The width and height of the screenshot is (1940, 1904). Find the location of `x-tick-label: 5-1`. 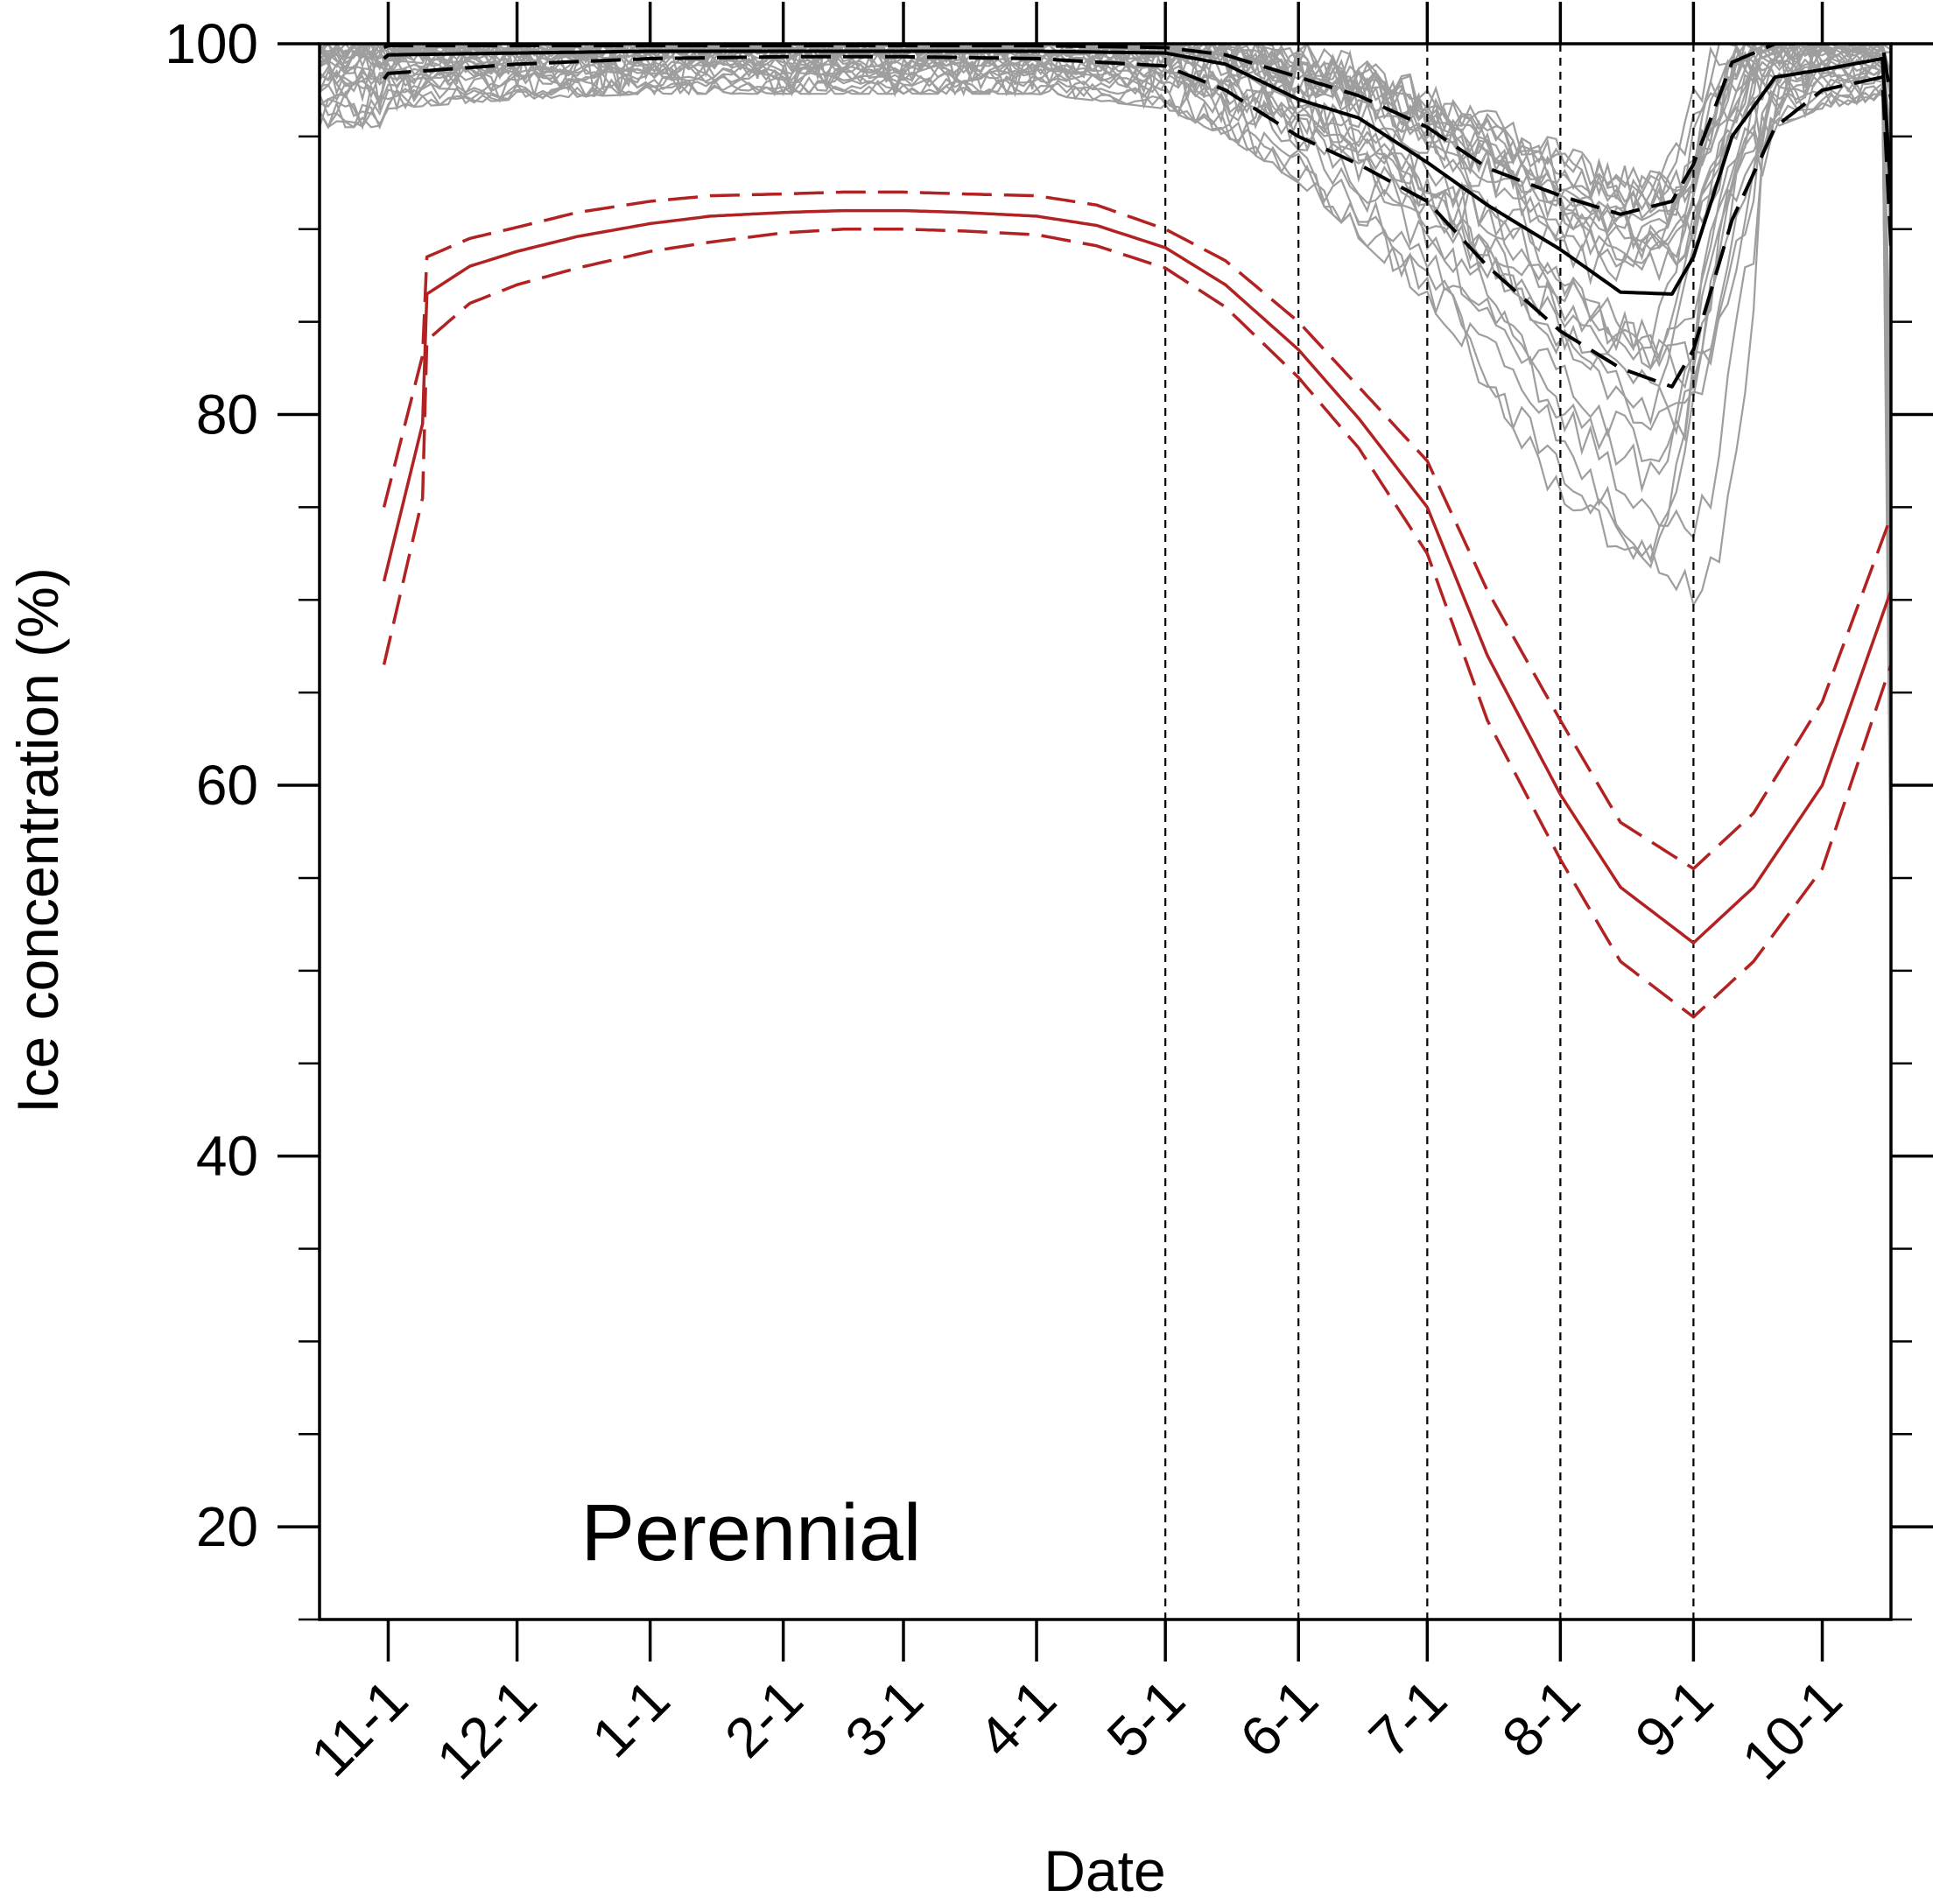

x-tick-label: 5-1 is located at coordinates (1146, 1718).